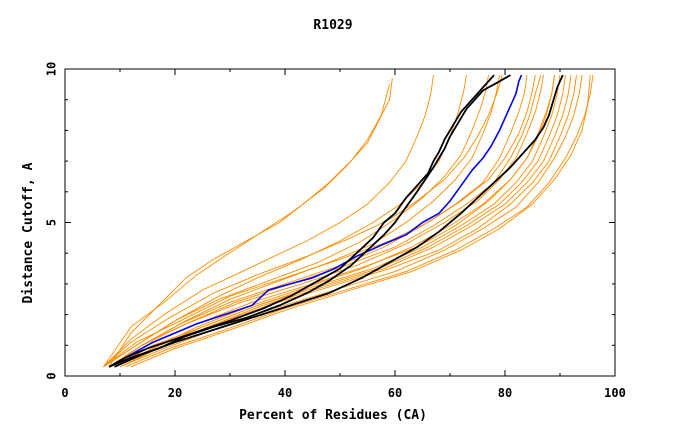  What do you see at coordinates (52, 69) in the screenshot?
I see `y-tick-label: 10` at bounding box center [52, 69].